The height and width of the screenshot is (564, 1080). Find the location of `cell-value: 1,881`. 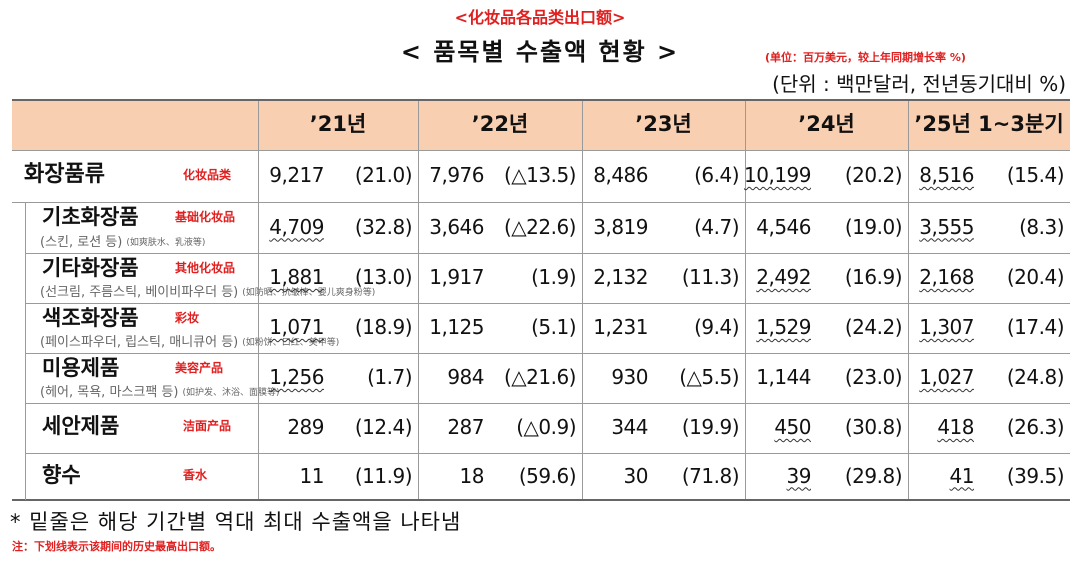

cell-value: 1,881 is located at coordinates (296, 277).